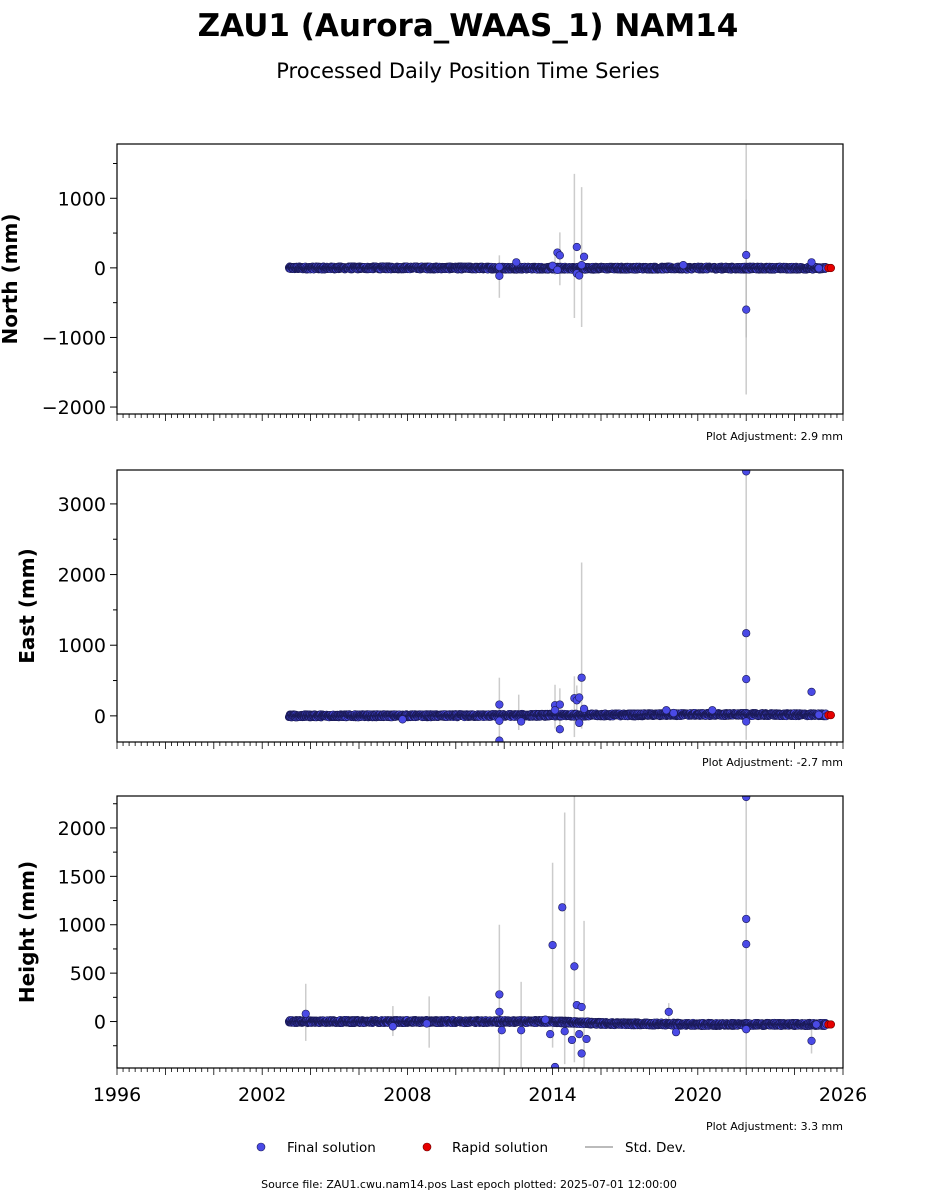 This screenshot has width=937, height=1200. I want to click on east-y-axis-label: East (mm), so click(27, 606).